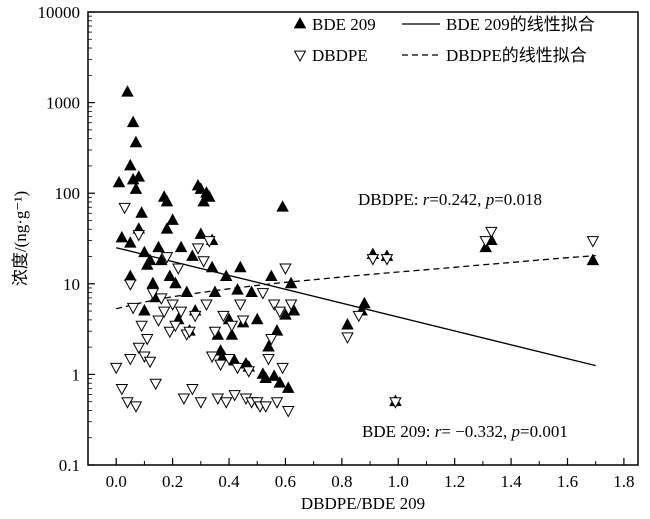  What do you see at coordinates (285, 481) in the screenshot?
I see `x-tick-label: 0.6` at bounding box center [285, 481].